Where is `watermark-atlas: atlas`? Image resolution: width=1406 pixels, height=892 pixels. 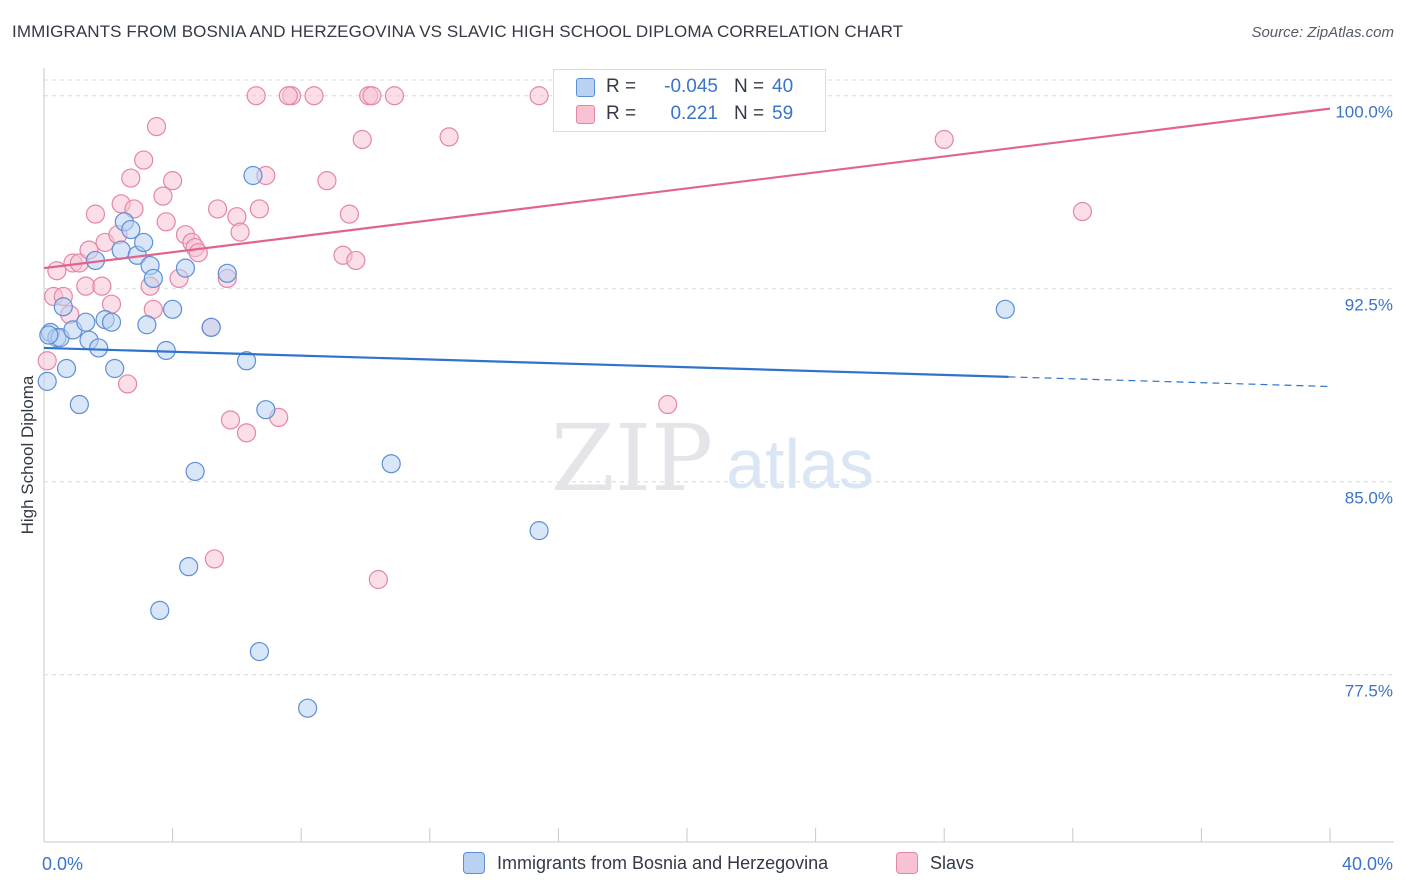
watermark-atlas: atlas is located at coordinates (800, 464).